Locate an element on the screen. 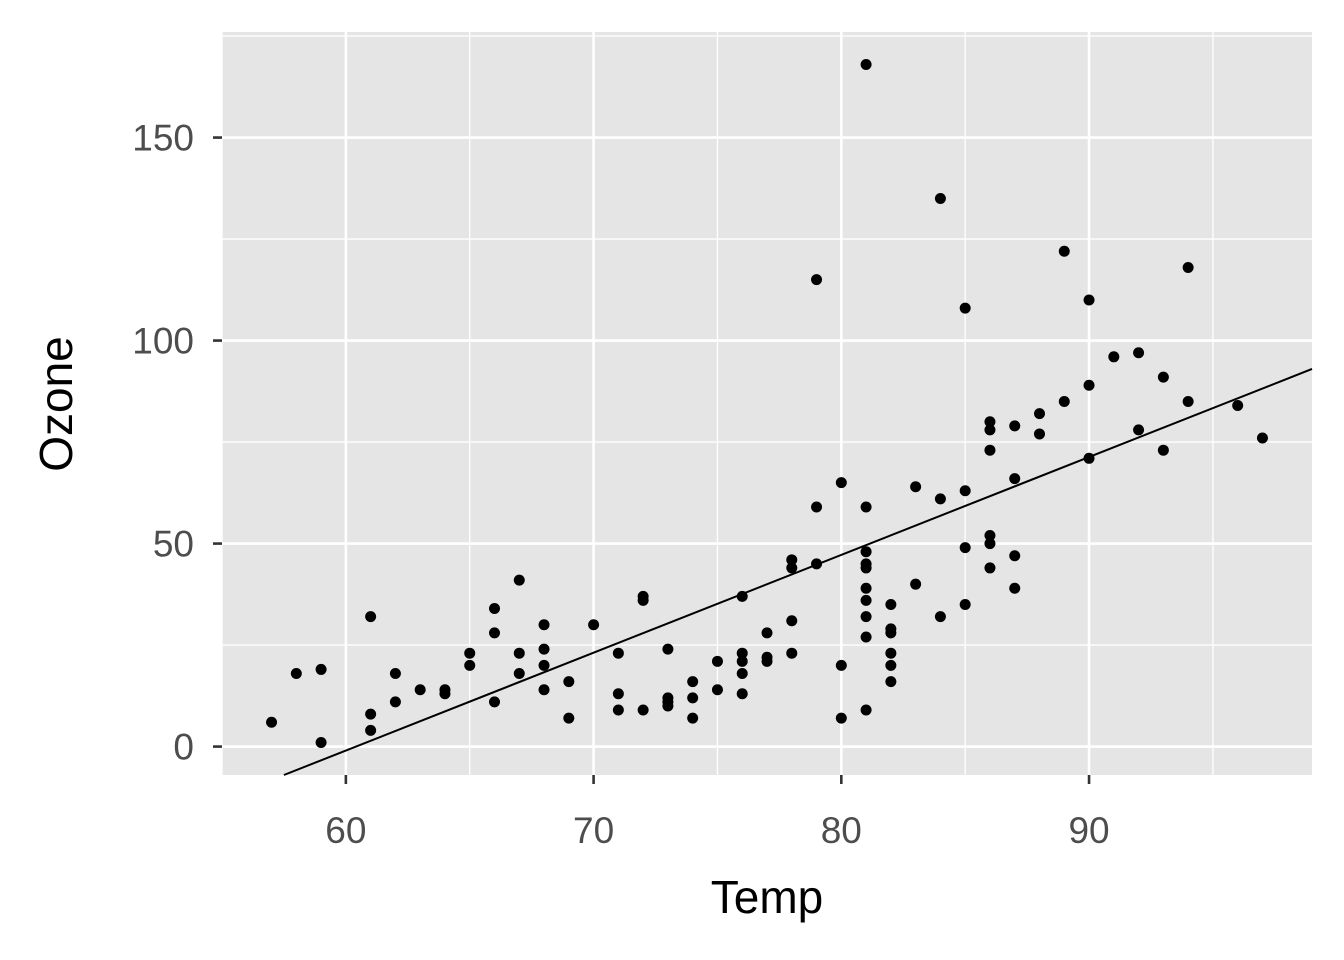 The image size is (1344, 960). x-axis: 60 70 80 90 is located at coordinates (717, 813).